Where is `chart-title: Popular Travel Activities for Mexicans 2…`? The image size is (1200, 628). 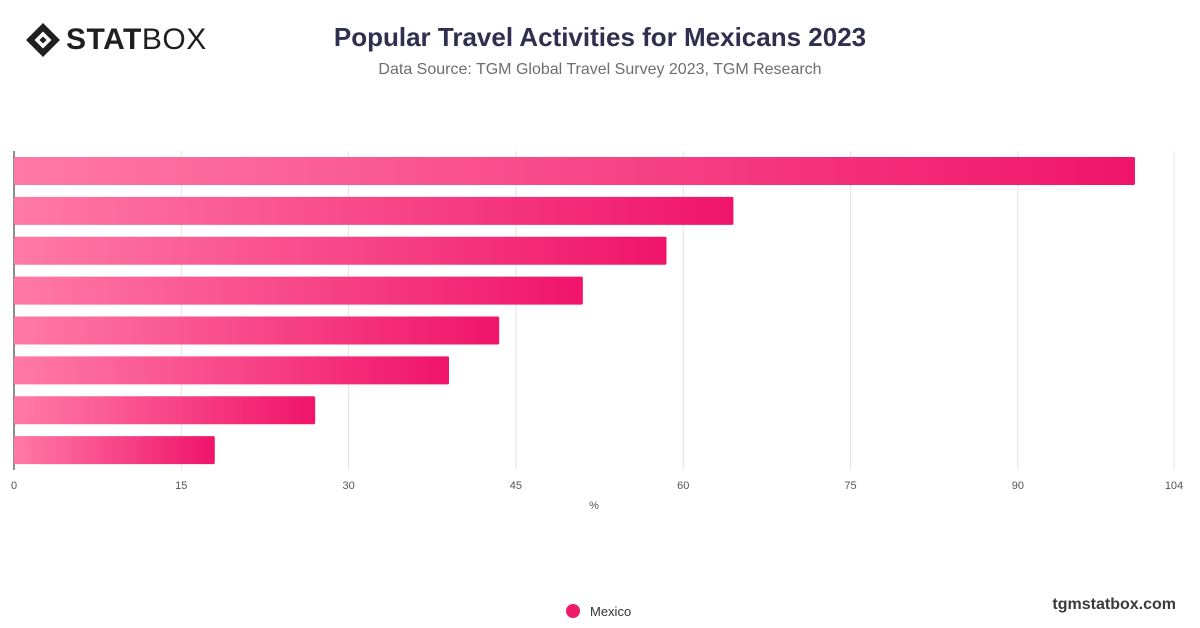 chart-title: Popular Travel Activities for Mexicans 2… is located at coordinates (600, 37).